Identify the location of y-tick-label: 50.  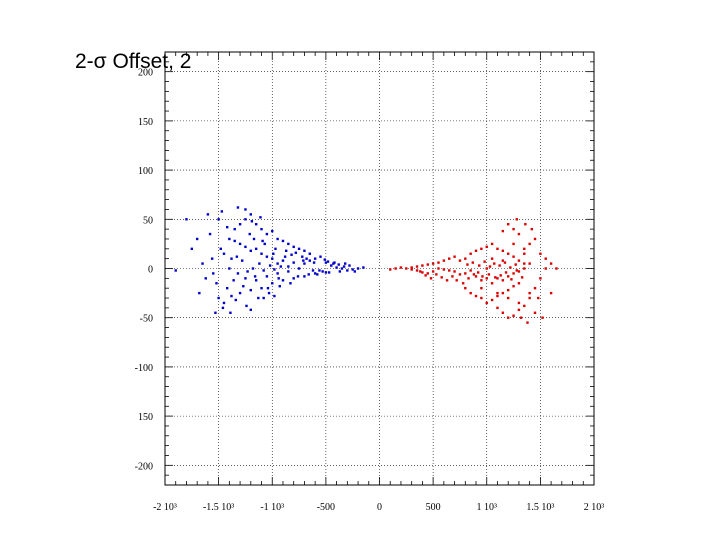
(148, 220).